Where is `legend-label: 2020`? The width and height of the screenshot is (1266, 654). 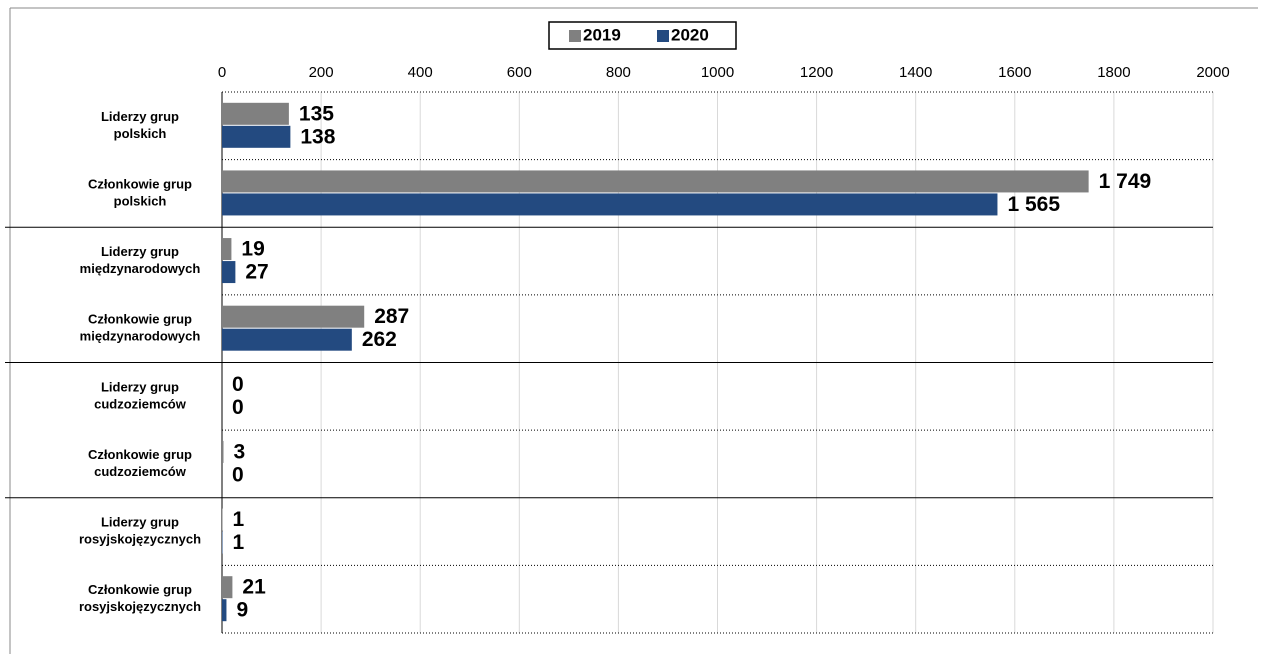 legend-label: 2020 is located at coordinates (690, 34).